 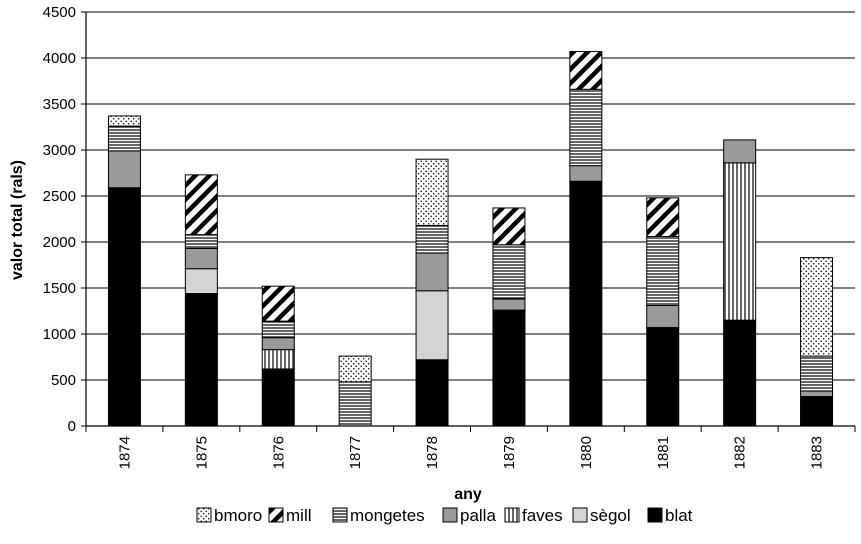 I want to click on y-tick-labels: 0 500 1000 1500 2000 2500 3000 3500 4000 4500, so click(x=59, y=219).